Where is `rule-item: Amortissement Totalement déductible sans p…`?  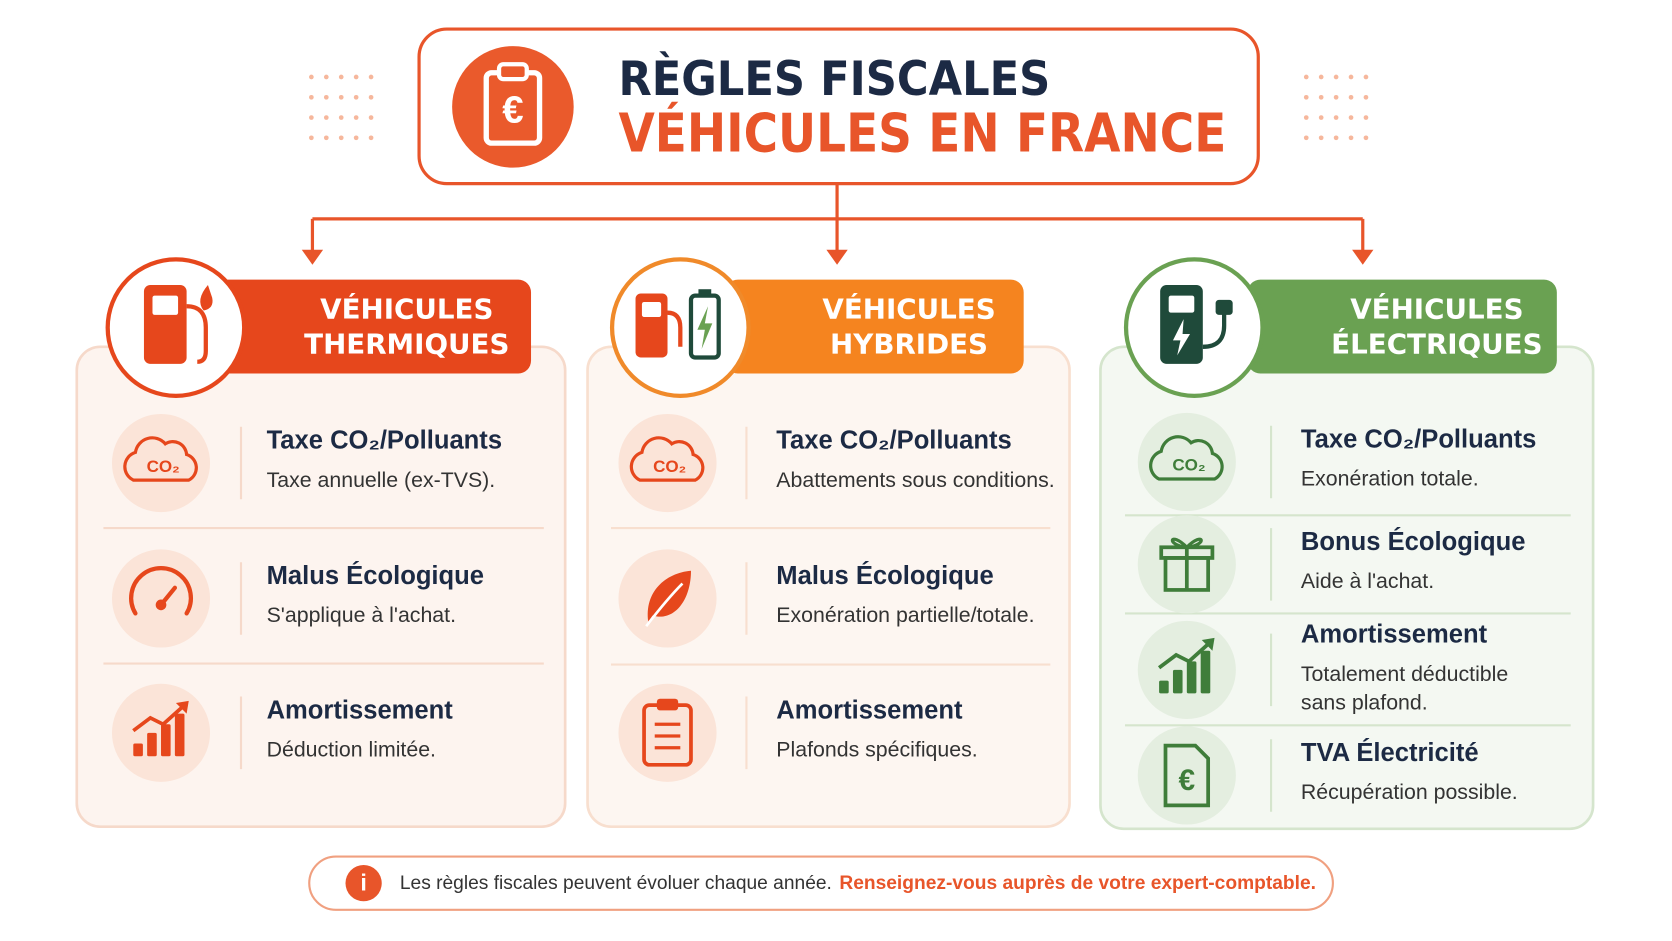
rule-item: Amortissement Totalement déductible sans p… is located at coordinates (1322, 670).